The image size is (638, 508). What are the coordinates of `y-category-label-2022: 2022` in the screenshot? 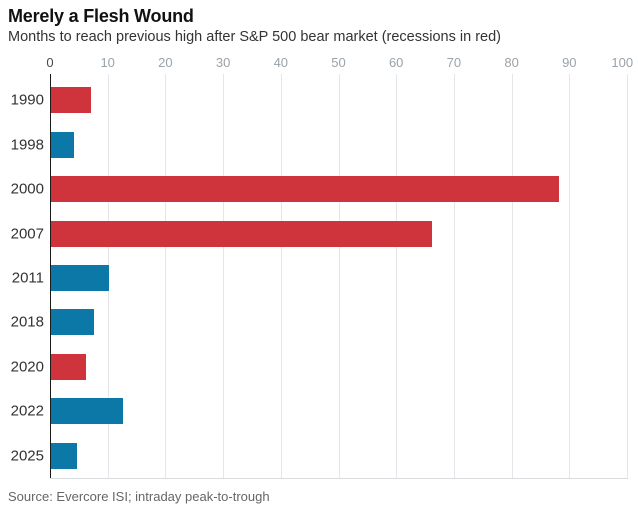 It's located at (27, 411).